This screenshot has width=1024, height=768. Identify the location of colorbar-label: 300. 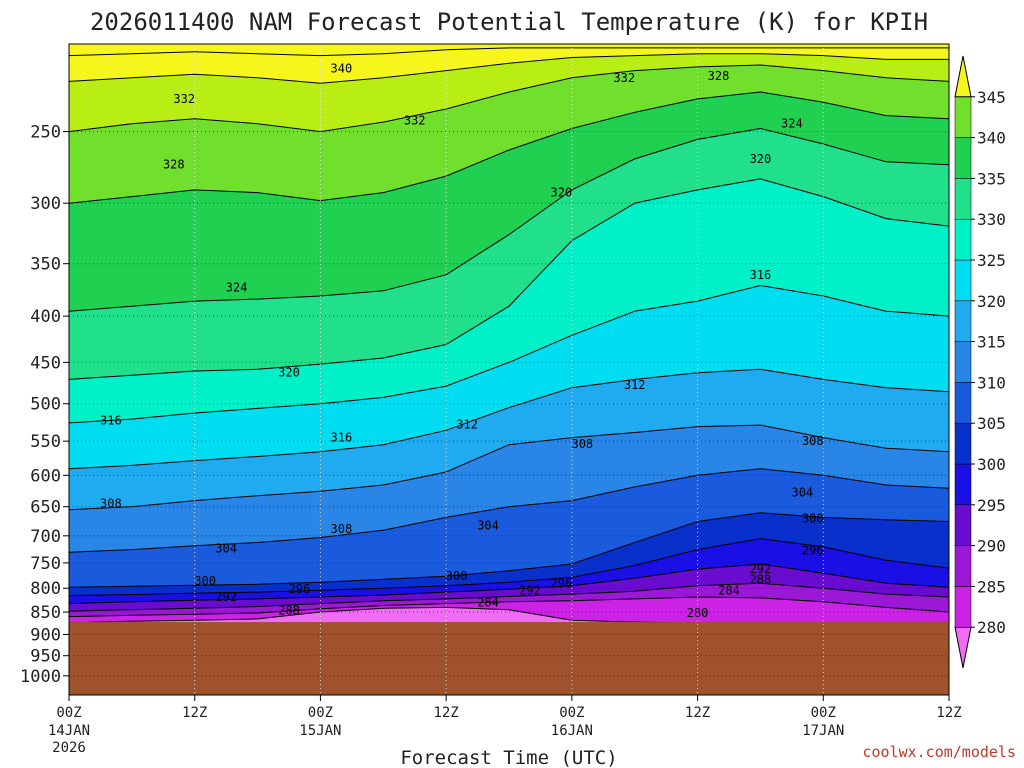
(991, 464).